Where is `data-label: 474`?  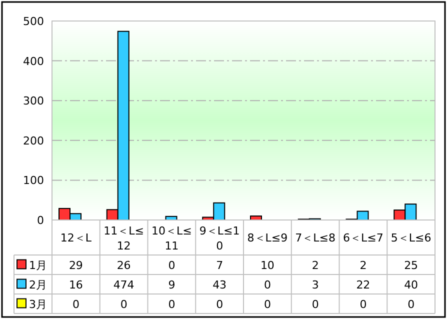
data-label: 474 is located at coordinates (123, 285).